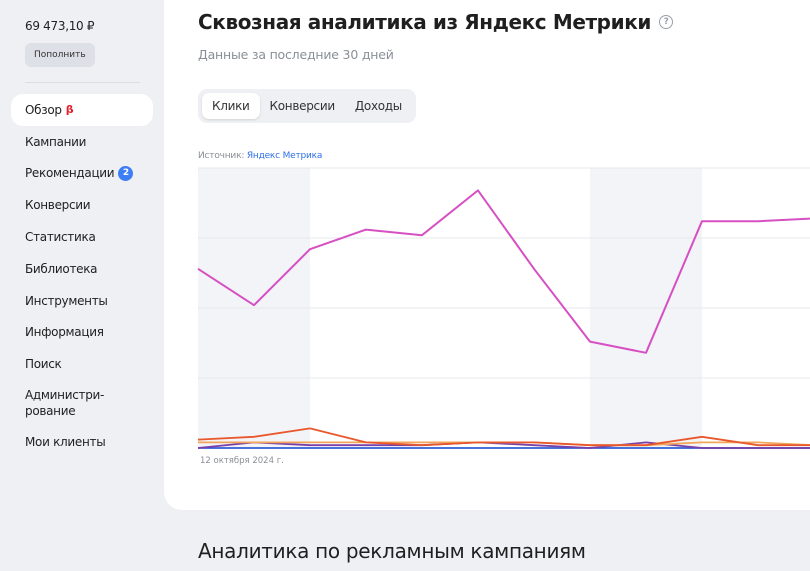  What do you see at coordinates (221, 156) in the screenshot?
I see `source-prefix: Источник:` at bounding box center [221, 156].